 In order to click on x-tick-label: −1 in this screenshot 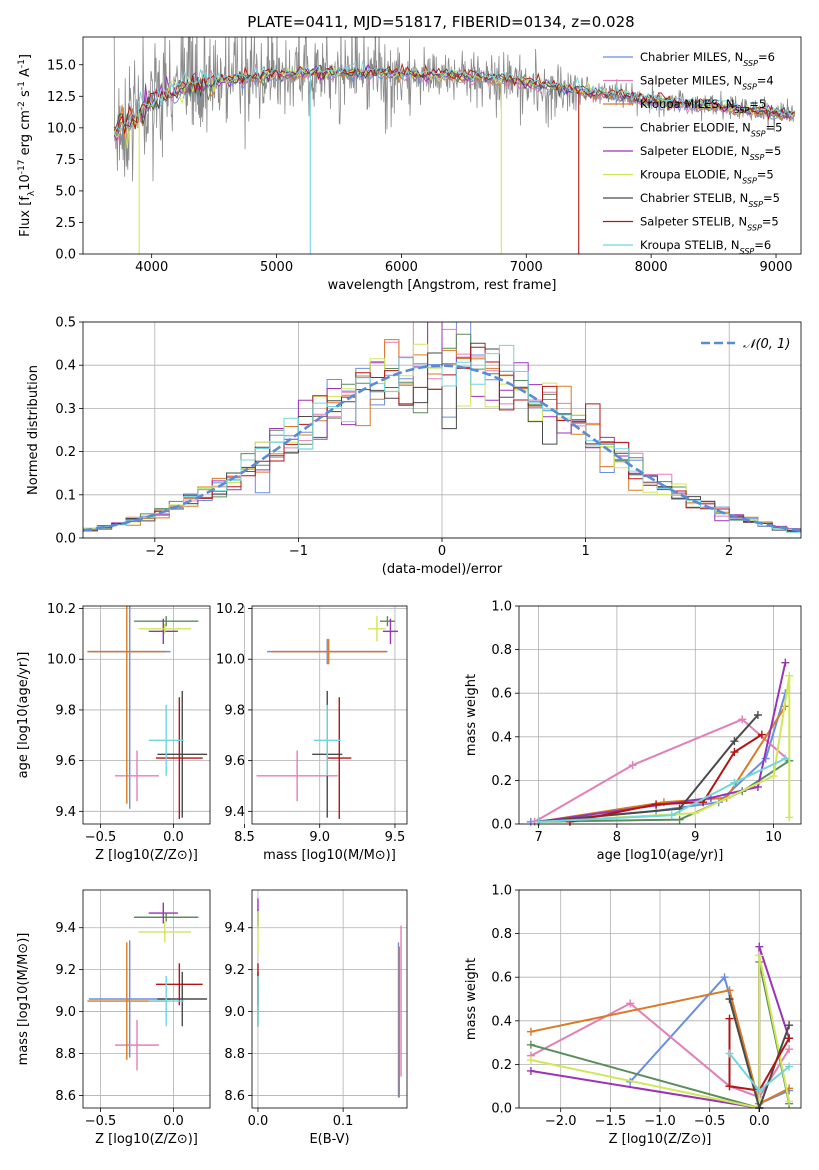, I will do `click(298, 551)`.